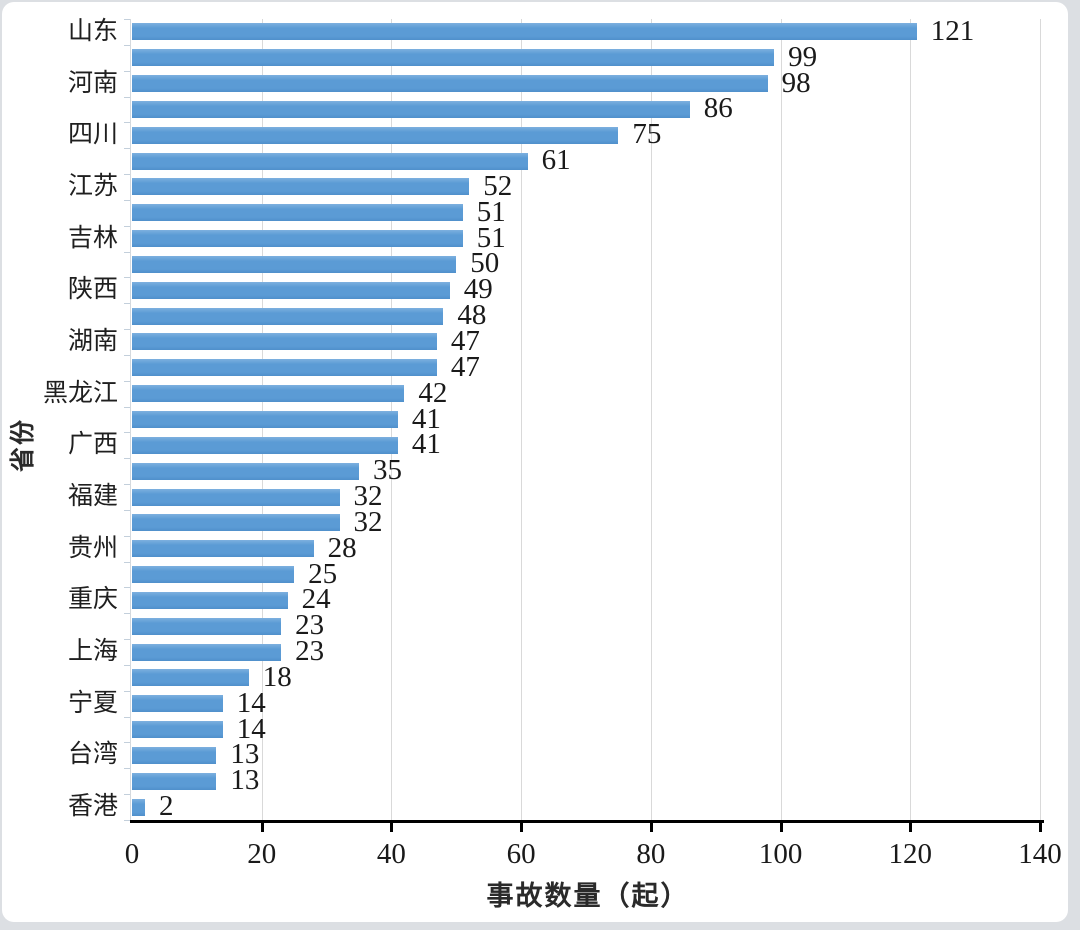 The height and width of the screenshot is (930, 1080). Describe the element at coordinates (310, 625) in the screenshot. I see `bar-value-label: 23` at that location.